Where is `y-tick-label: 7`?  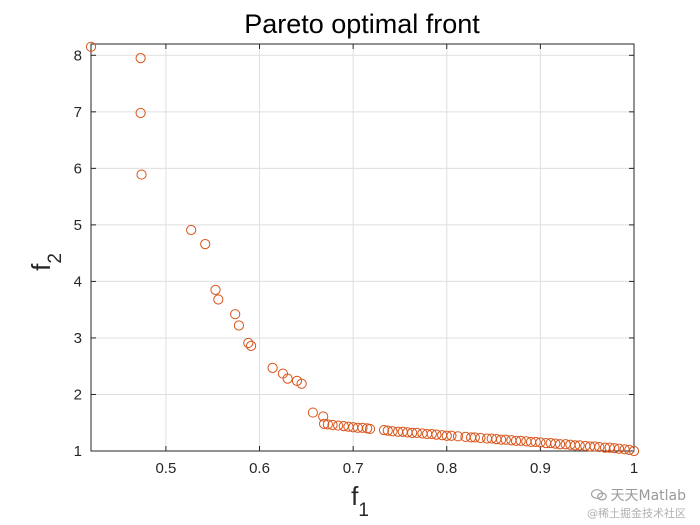 y-tick-label: 7 is located at coordinates (78, 112).